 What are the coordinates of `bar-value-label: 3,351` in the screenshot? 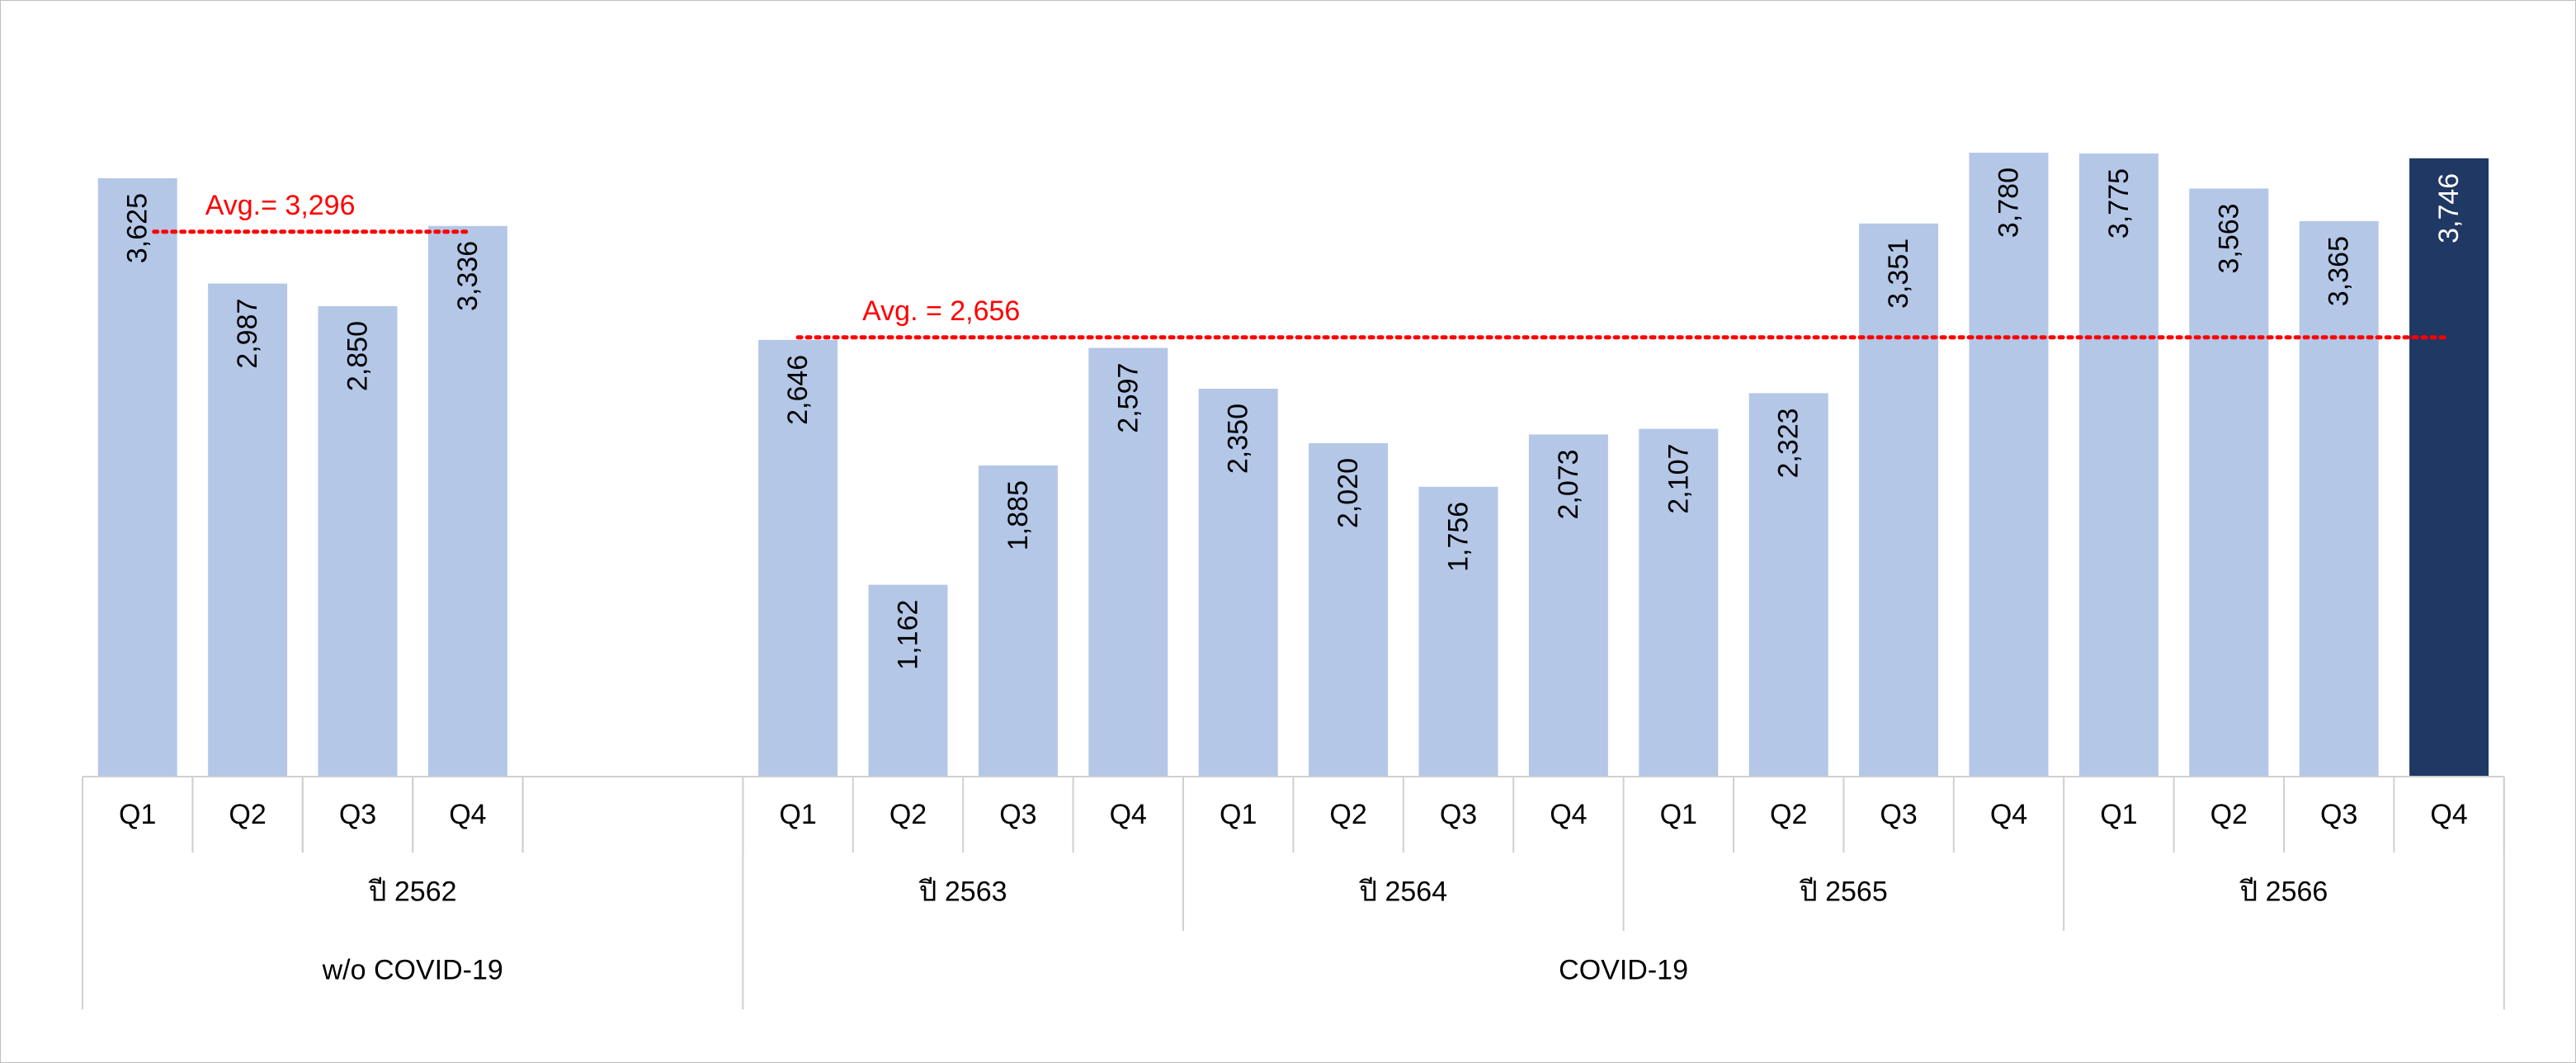 It's located at (1898, 274).